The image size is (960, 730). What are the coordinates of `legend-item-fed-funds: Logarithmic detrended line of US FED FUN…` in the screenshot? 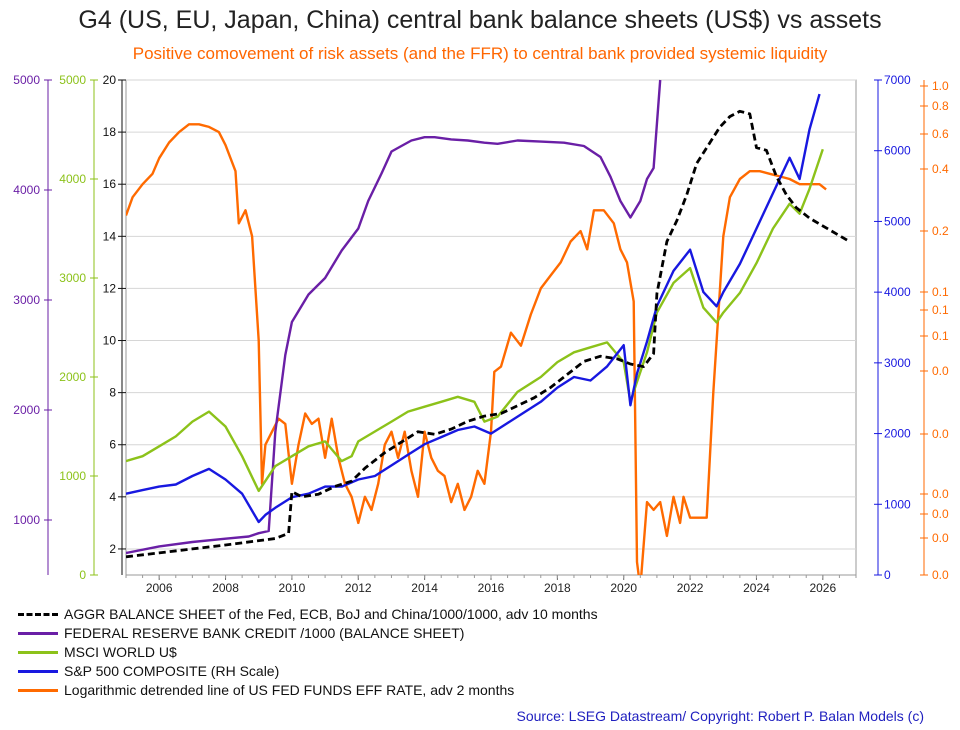 It's located at (266, 690).